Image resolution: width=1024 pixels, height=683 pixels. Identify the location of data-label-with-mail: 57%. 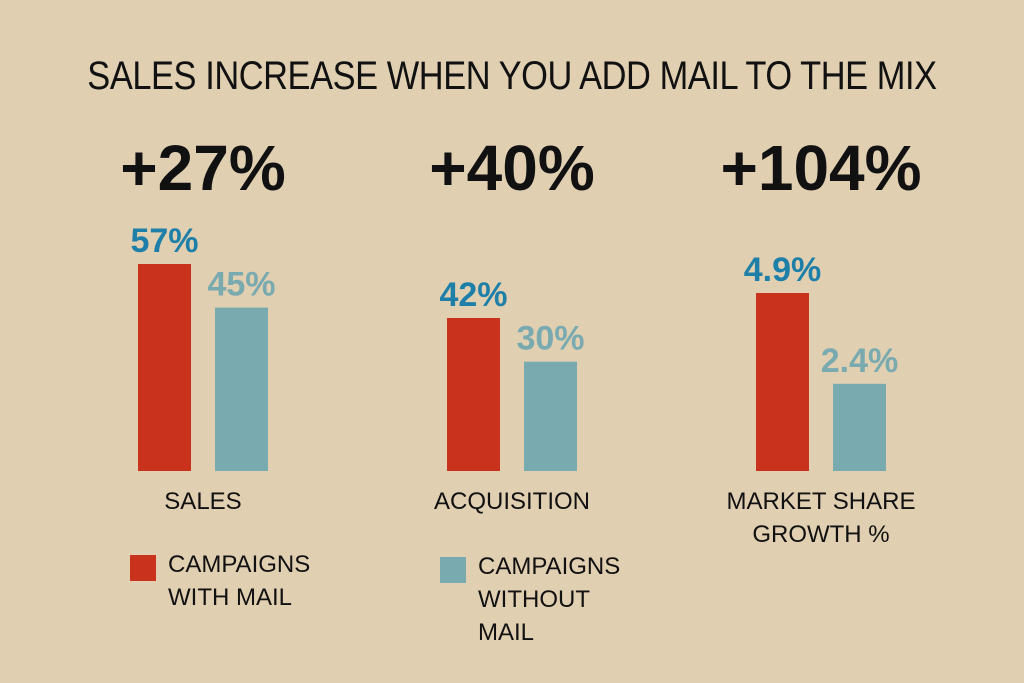
(164, 241).